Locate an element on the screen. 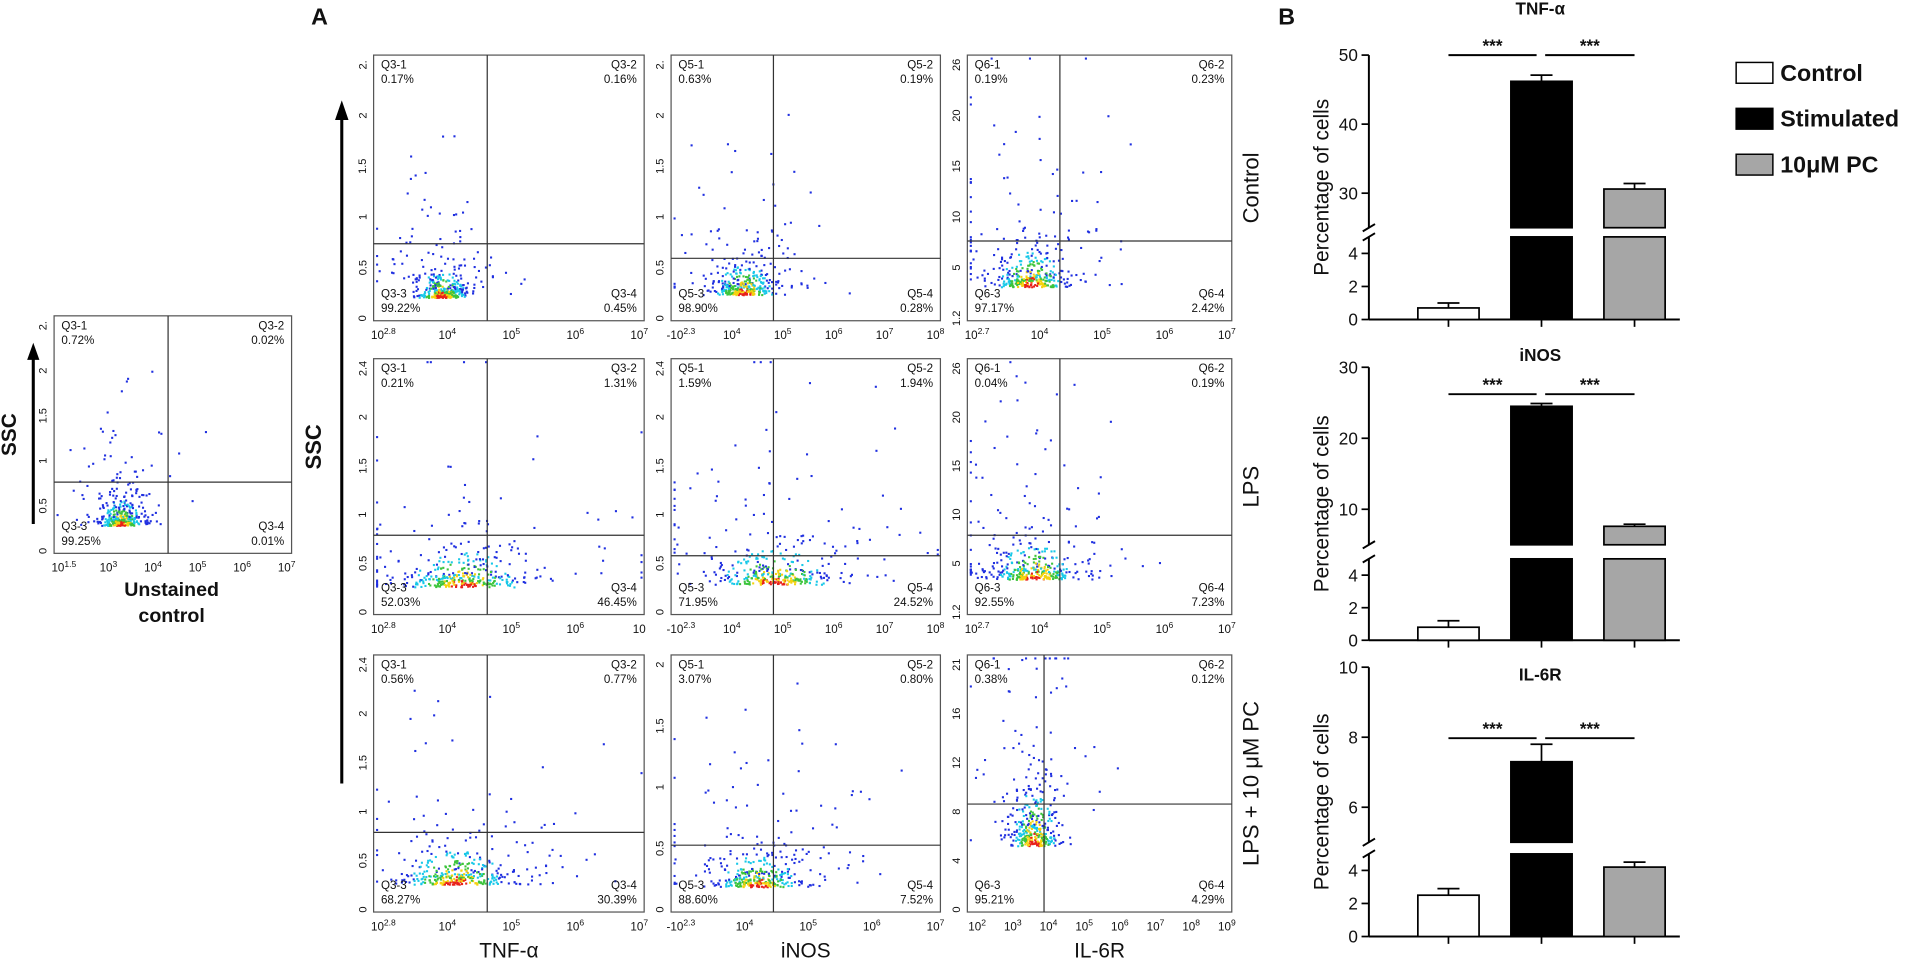  y-tick-label: 15 is located at coordinates (957, 166).